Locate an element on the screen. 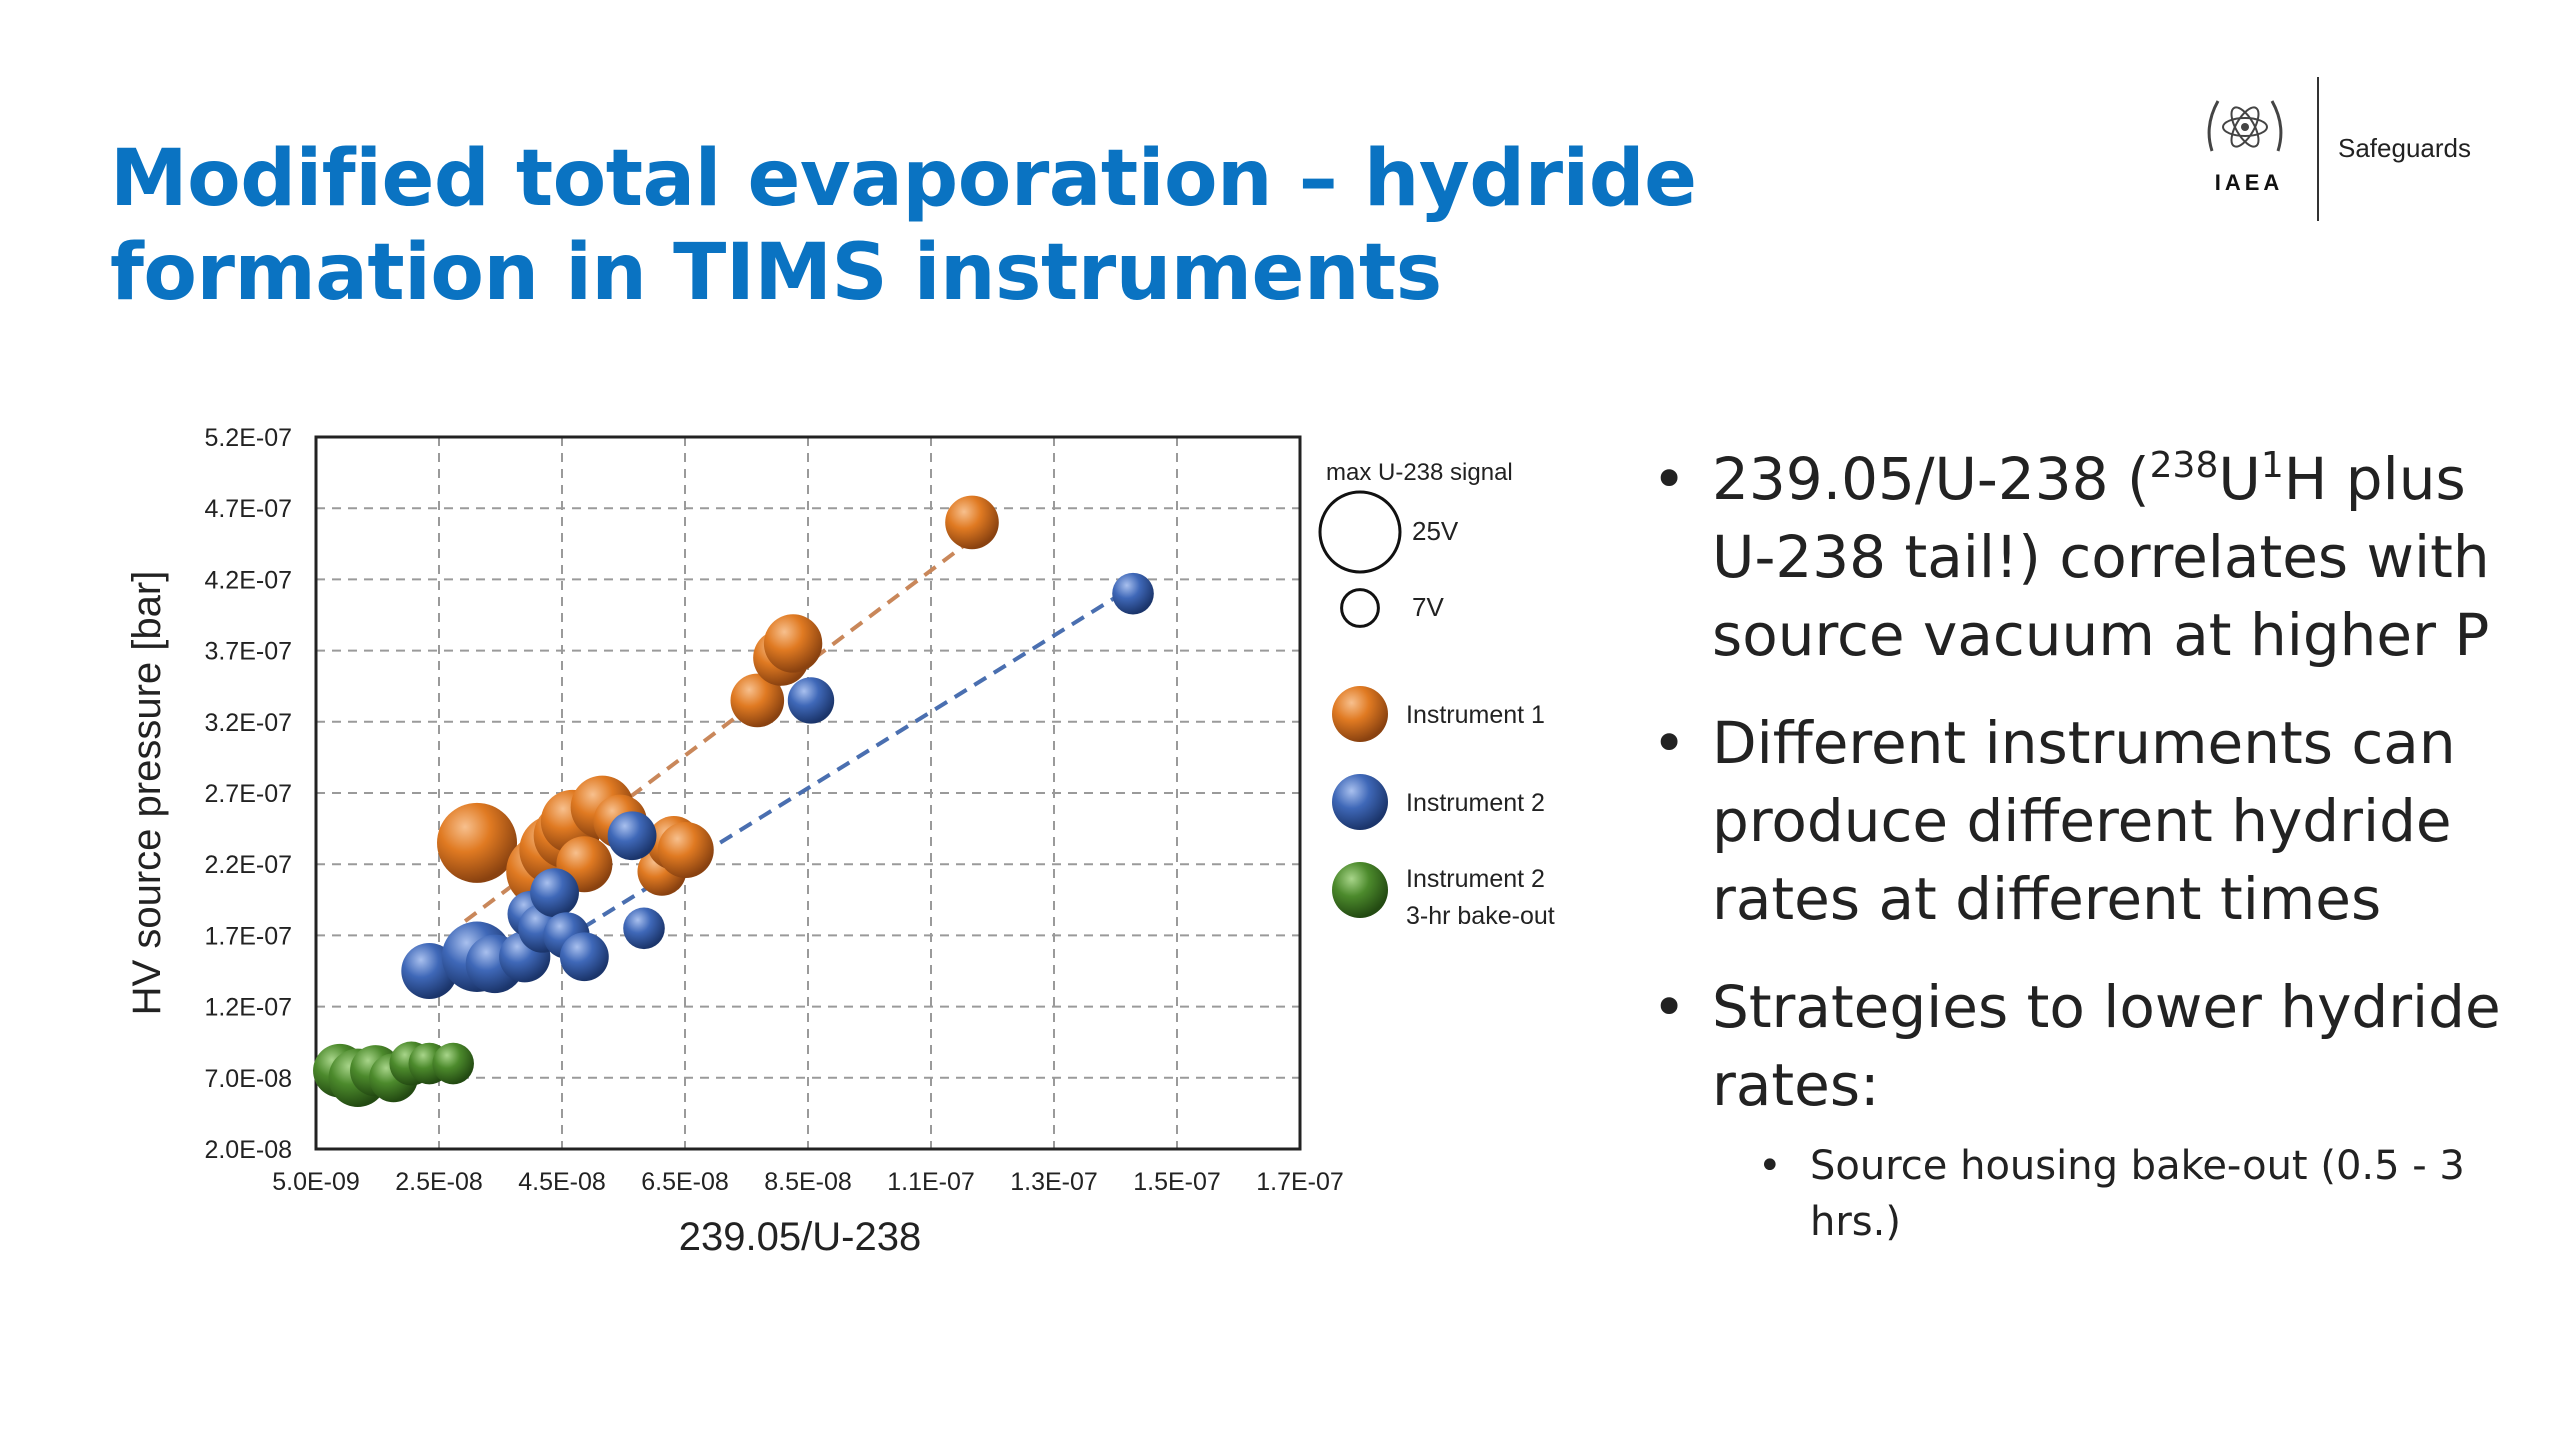 The height and width of the screenshot is (1440, 2560). iaea-logo: IAEA Safeguards is located at coordinates (2340, 150).